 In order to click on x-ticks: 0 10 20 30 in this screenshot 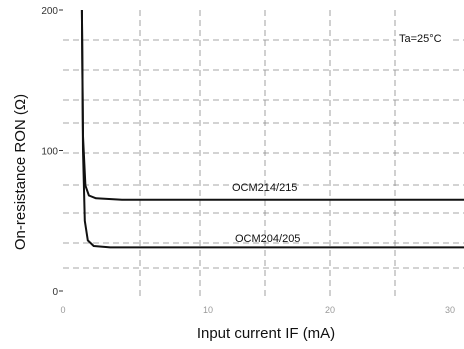, I will do `click(257, 310)`.